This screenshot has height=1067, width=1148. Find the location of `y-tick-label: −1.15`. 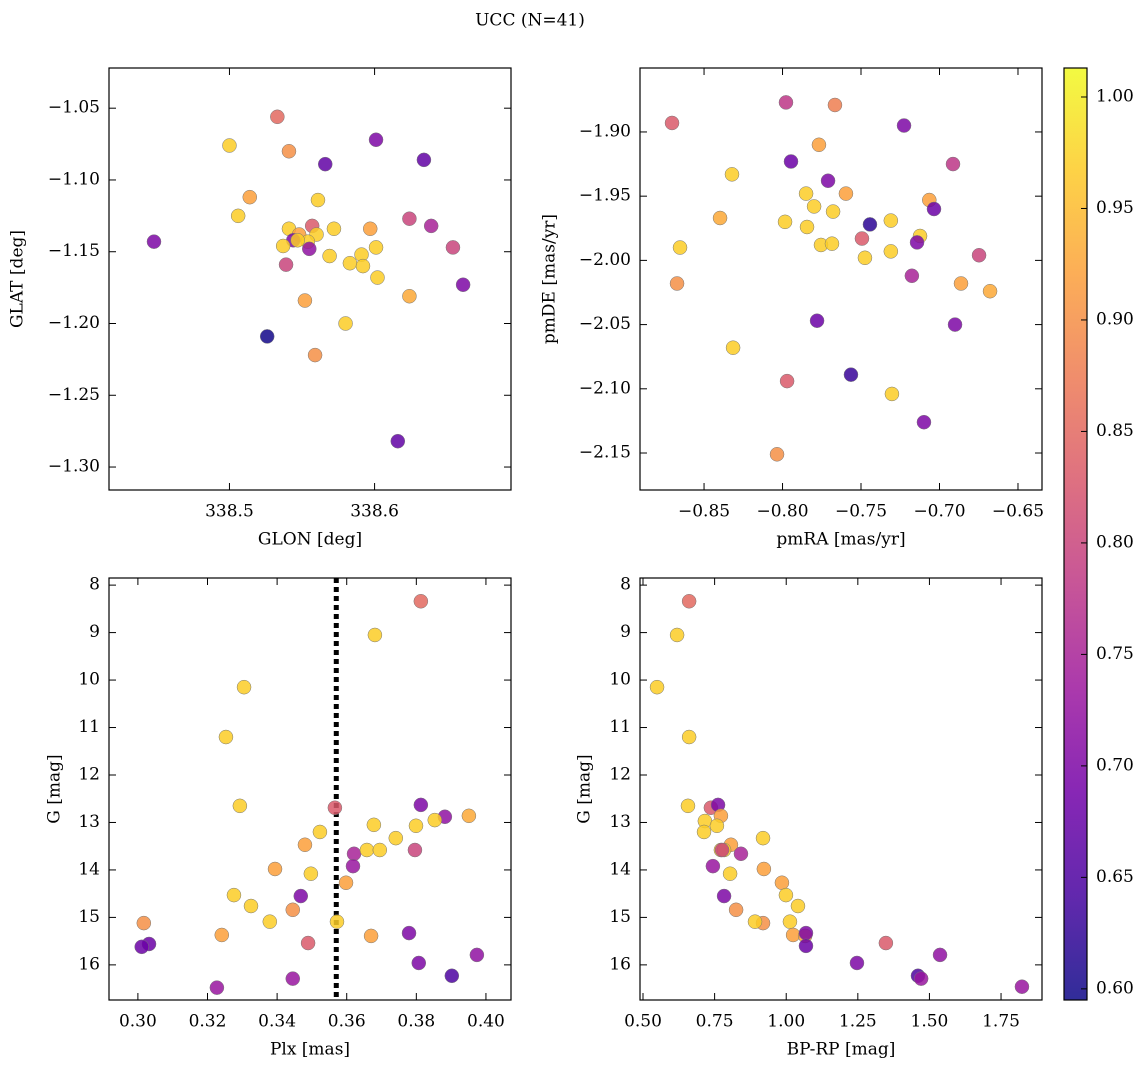

y-tick-label: −1.15 is located at coordinates (74, 251).